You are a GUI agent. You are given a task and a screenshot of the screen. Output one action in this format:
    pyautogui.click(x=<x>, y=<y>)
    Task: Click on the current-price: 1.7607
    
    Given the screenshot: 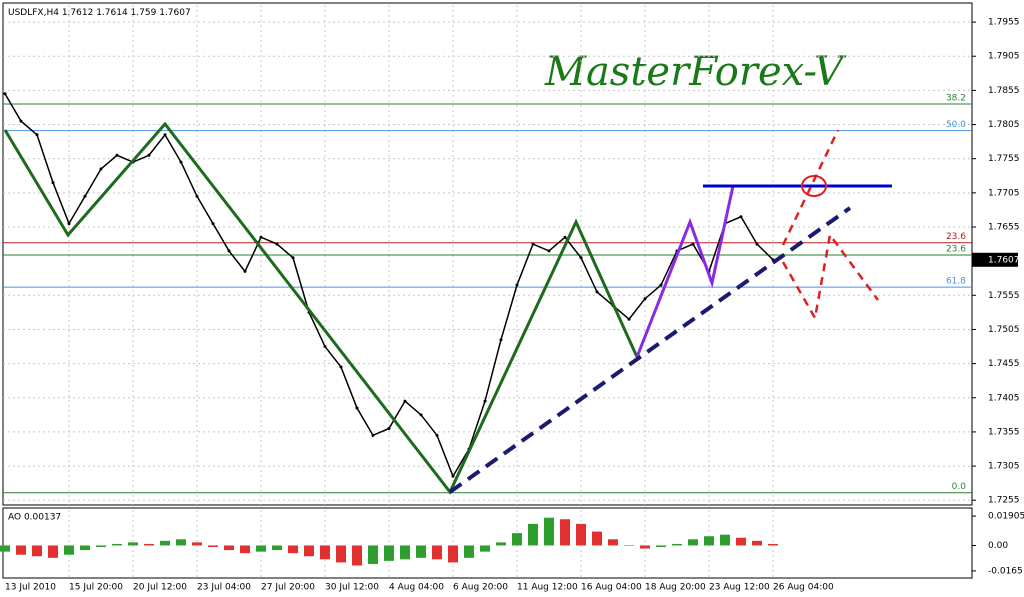 What is the action you would take?
    pyautogui.click(x=1004, y=260)
    